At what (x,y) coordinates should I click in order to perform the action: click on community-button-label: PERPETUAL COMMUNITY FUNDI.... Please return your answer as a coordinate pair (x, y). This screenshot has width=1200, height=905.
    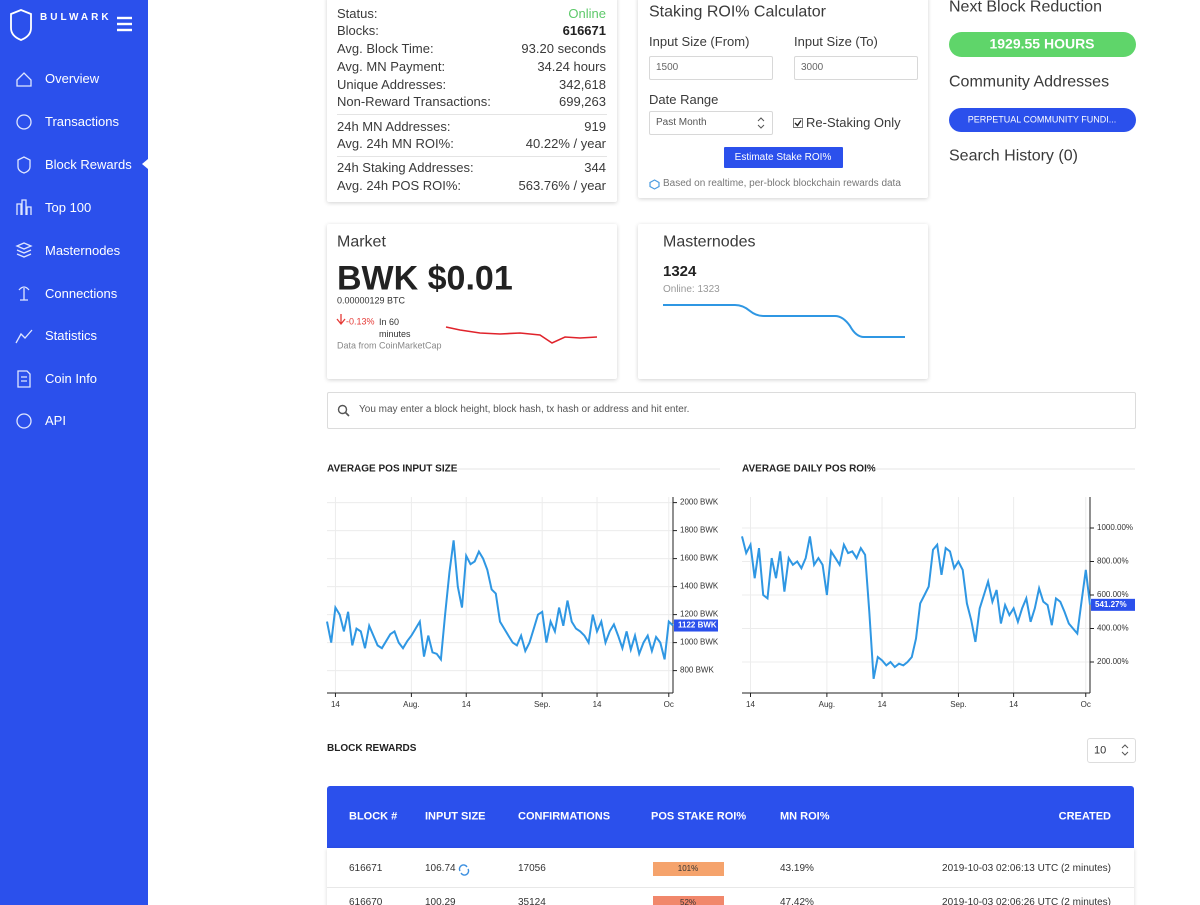
    Looking at the image, I should click on (1042, 119).